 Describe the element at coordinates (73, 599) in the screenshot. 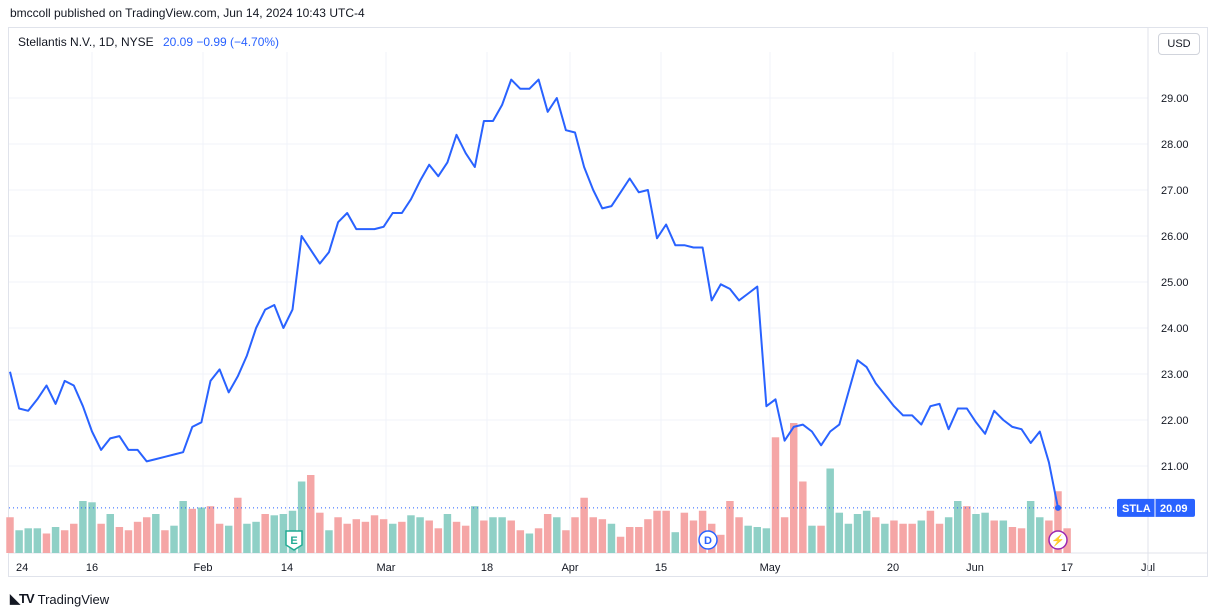

I see `tradingview-brand-text: TradingView` at that location.